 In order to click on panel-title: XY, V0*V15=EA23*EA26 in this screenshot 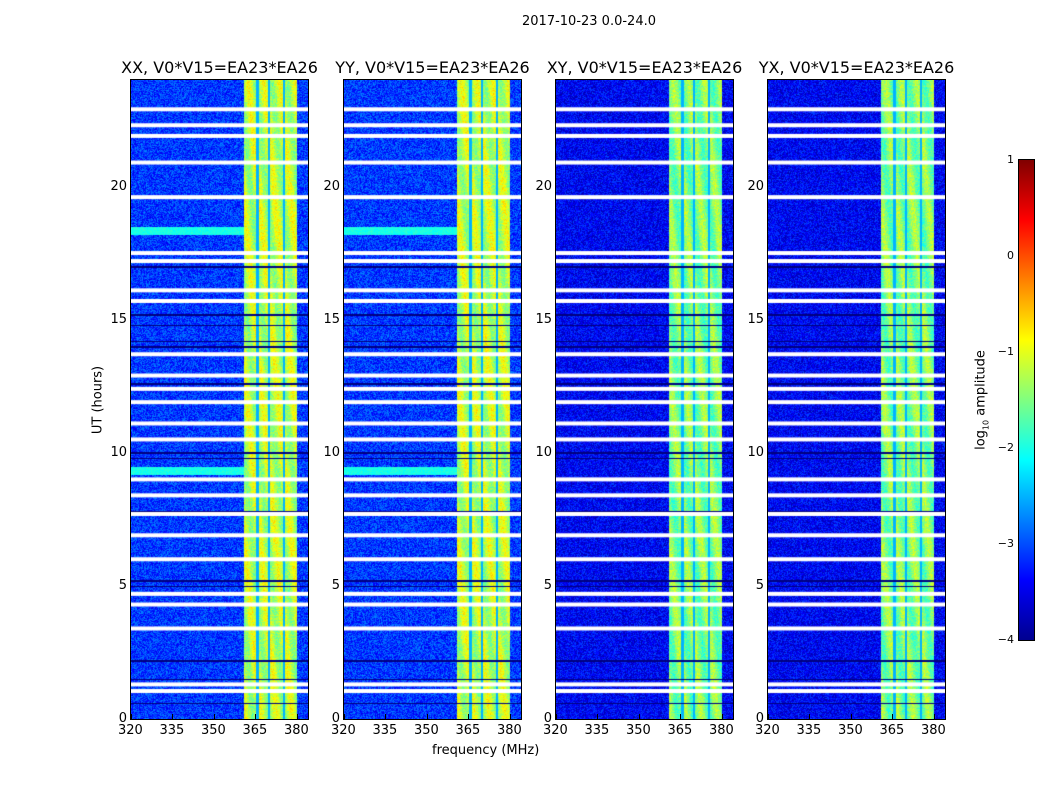, I will do `click(644, 67)`.